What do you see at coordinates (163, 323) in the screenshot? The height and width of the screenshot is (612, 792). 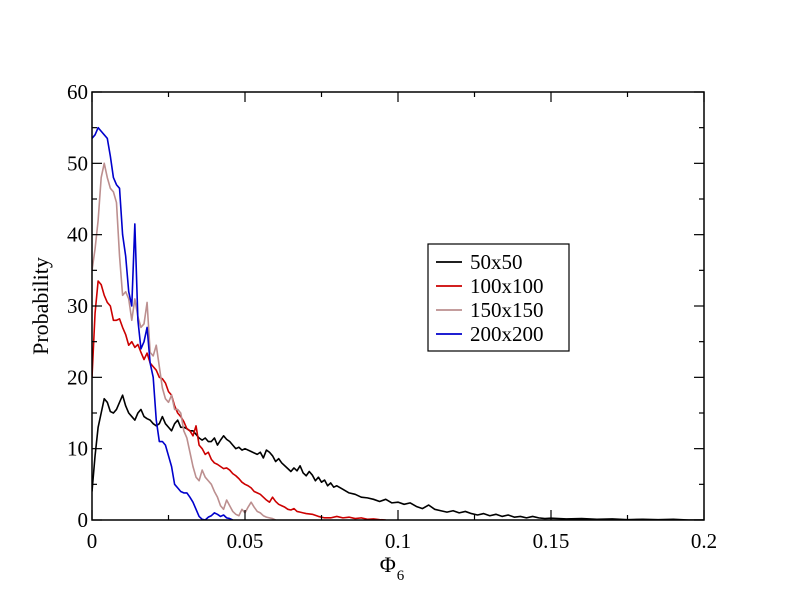 I see `series-line-200x200` at bounding box center [163, 323].